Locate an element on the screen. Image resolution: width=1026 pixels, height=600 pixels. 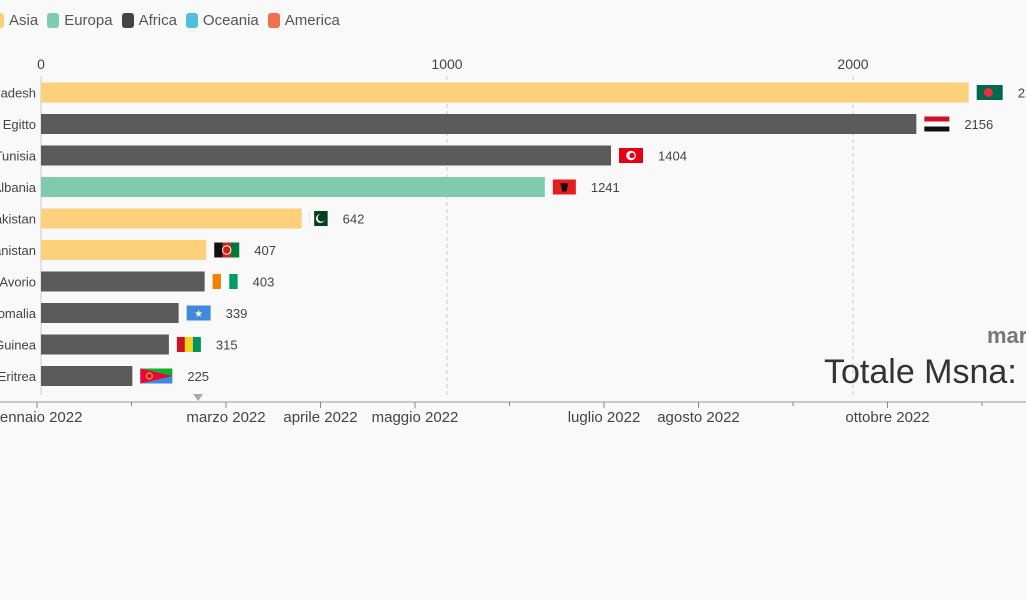
value-label-guinea: 315 is located at coordinates (227, 345).